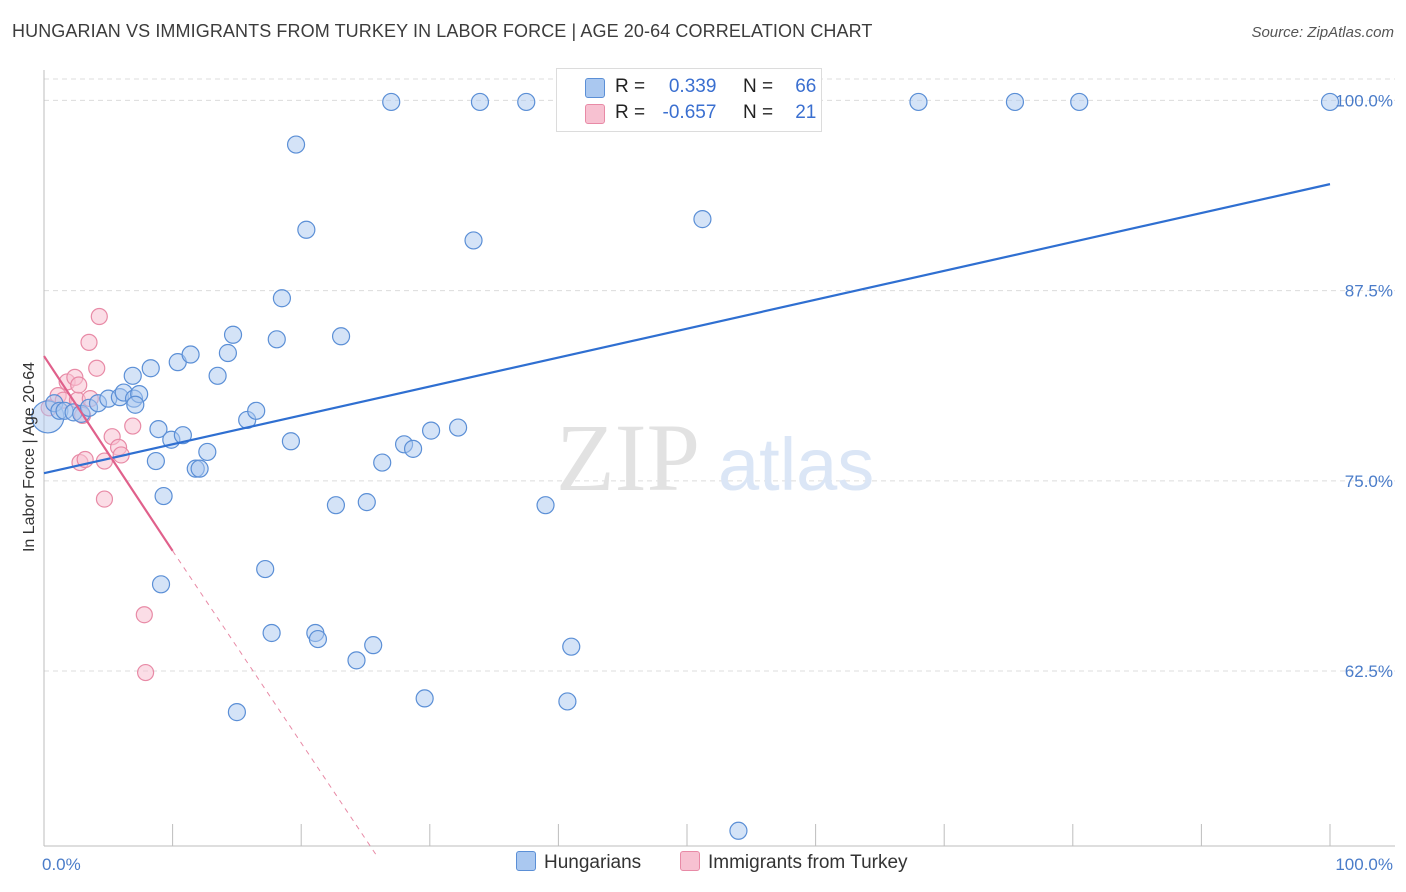  What do you see at coordinates (715, 457) in the screenshot?
I see `watermark: ZIP atlas` at bounding box center [715, 457].